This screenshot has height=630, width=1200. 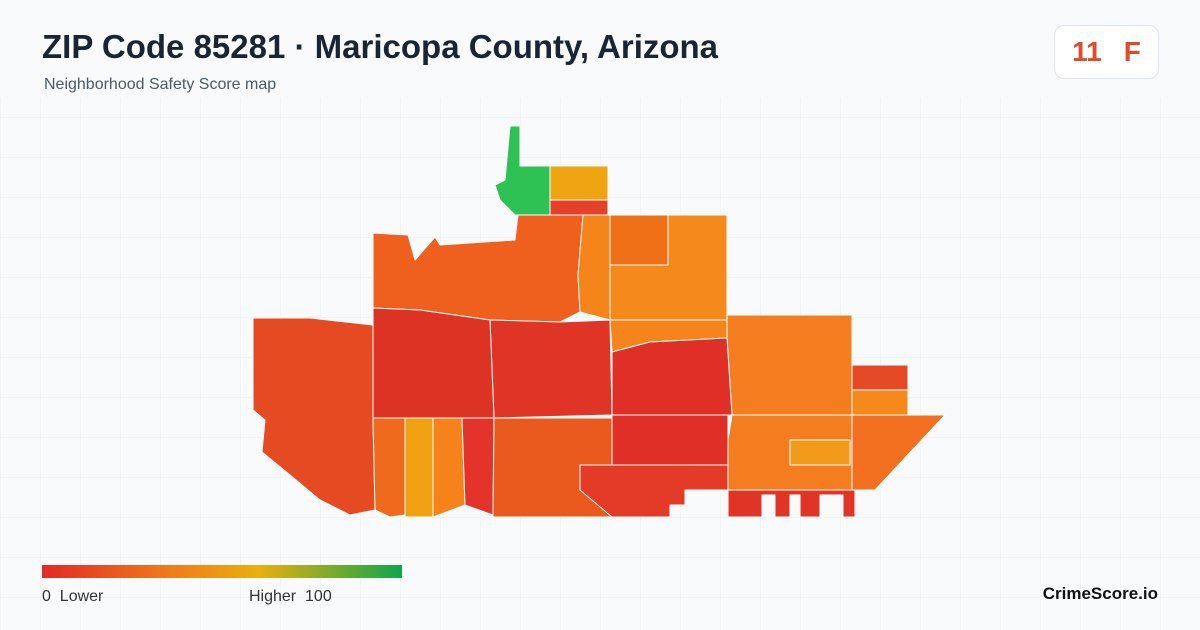 What do you see at coordinates (273, 596) in the screenshot?
I see `legend-max-label: Higher` at bounding box center [273, 596].